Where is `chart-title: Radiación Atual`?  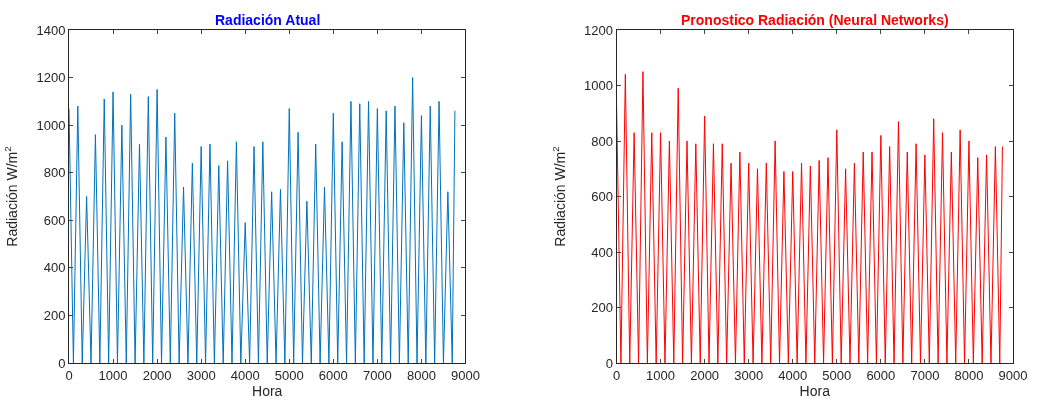
chart-title: Radiación Atual is located at coordinates (268, 20).